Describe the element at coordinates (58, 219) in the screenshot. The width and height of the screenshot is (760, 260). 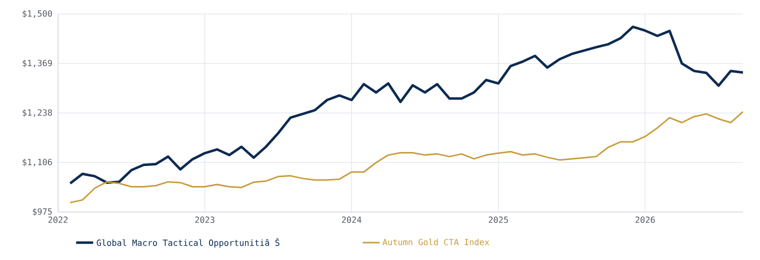
I see `x-tick-label: 2022` at that location.